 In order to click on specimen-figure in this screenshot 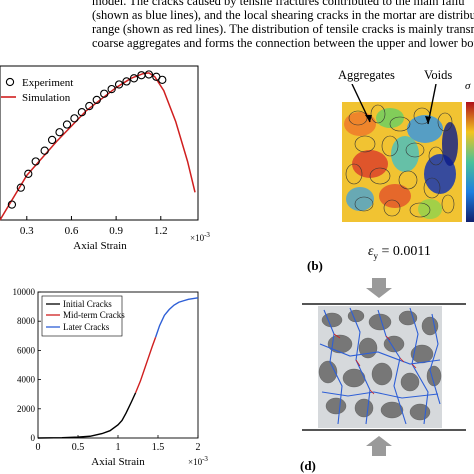, I will do `click(384, 367)`.